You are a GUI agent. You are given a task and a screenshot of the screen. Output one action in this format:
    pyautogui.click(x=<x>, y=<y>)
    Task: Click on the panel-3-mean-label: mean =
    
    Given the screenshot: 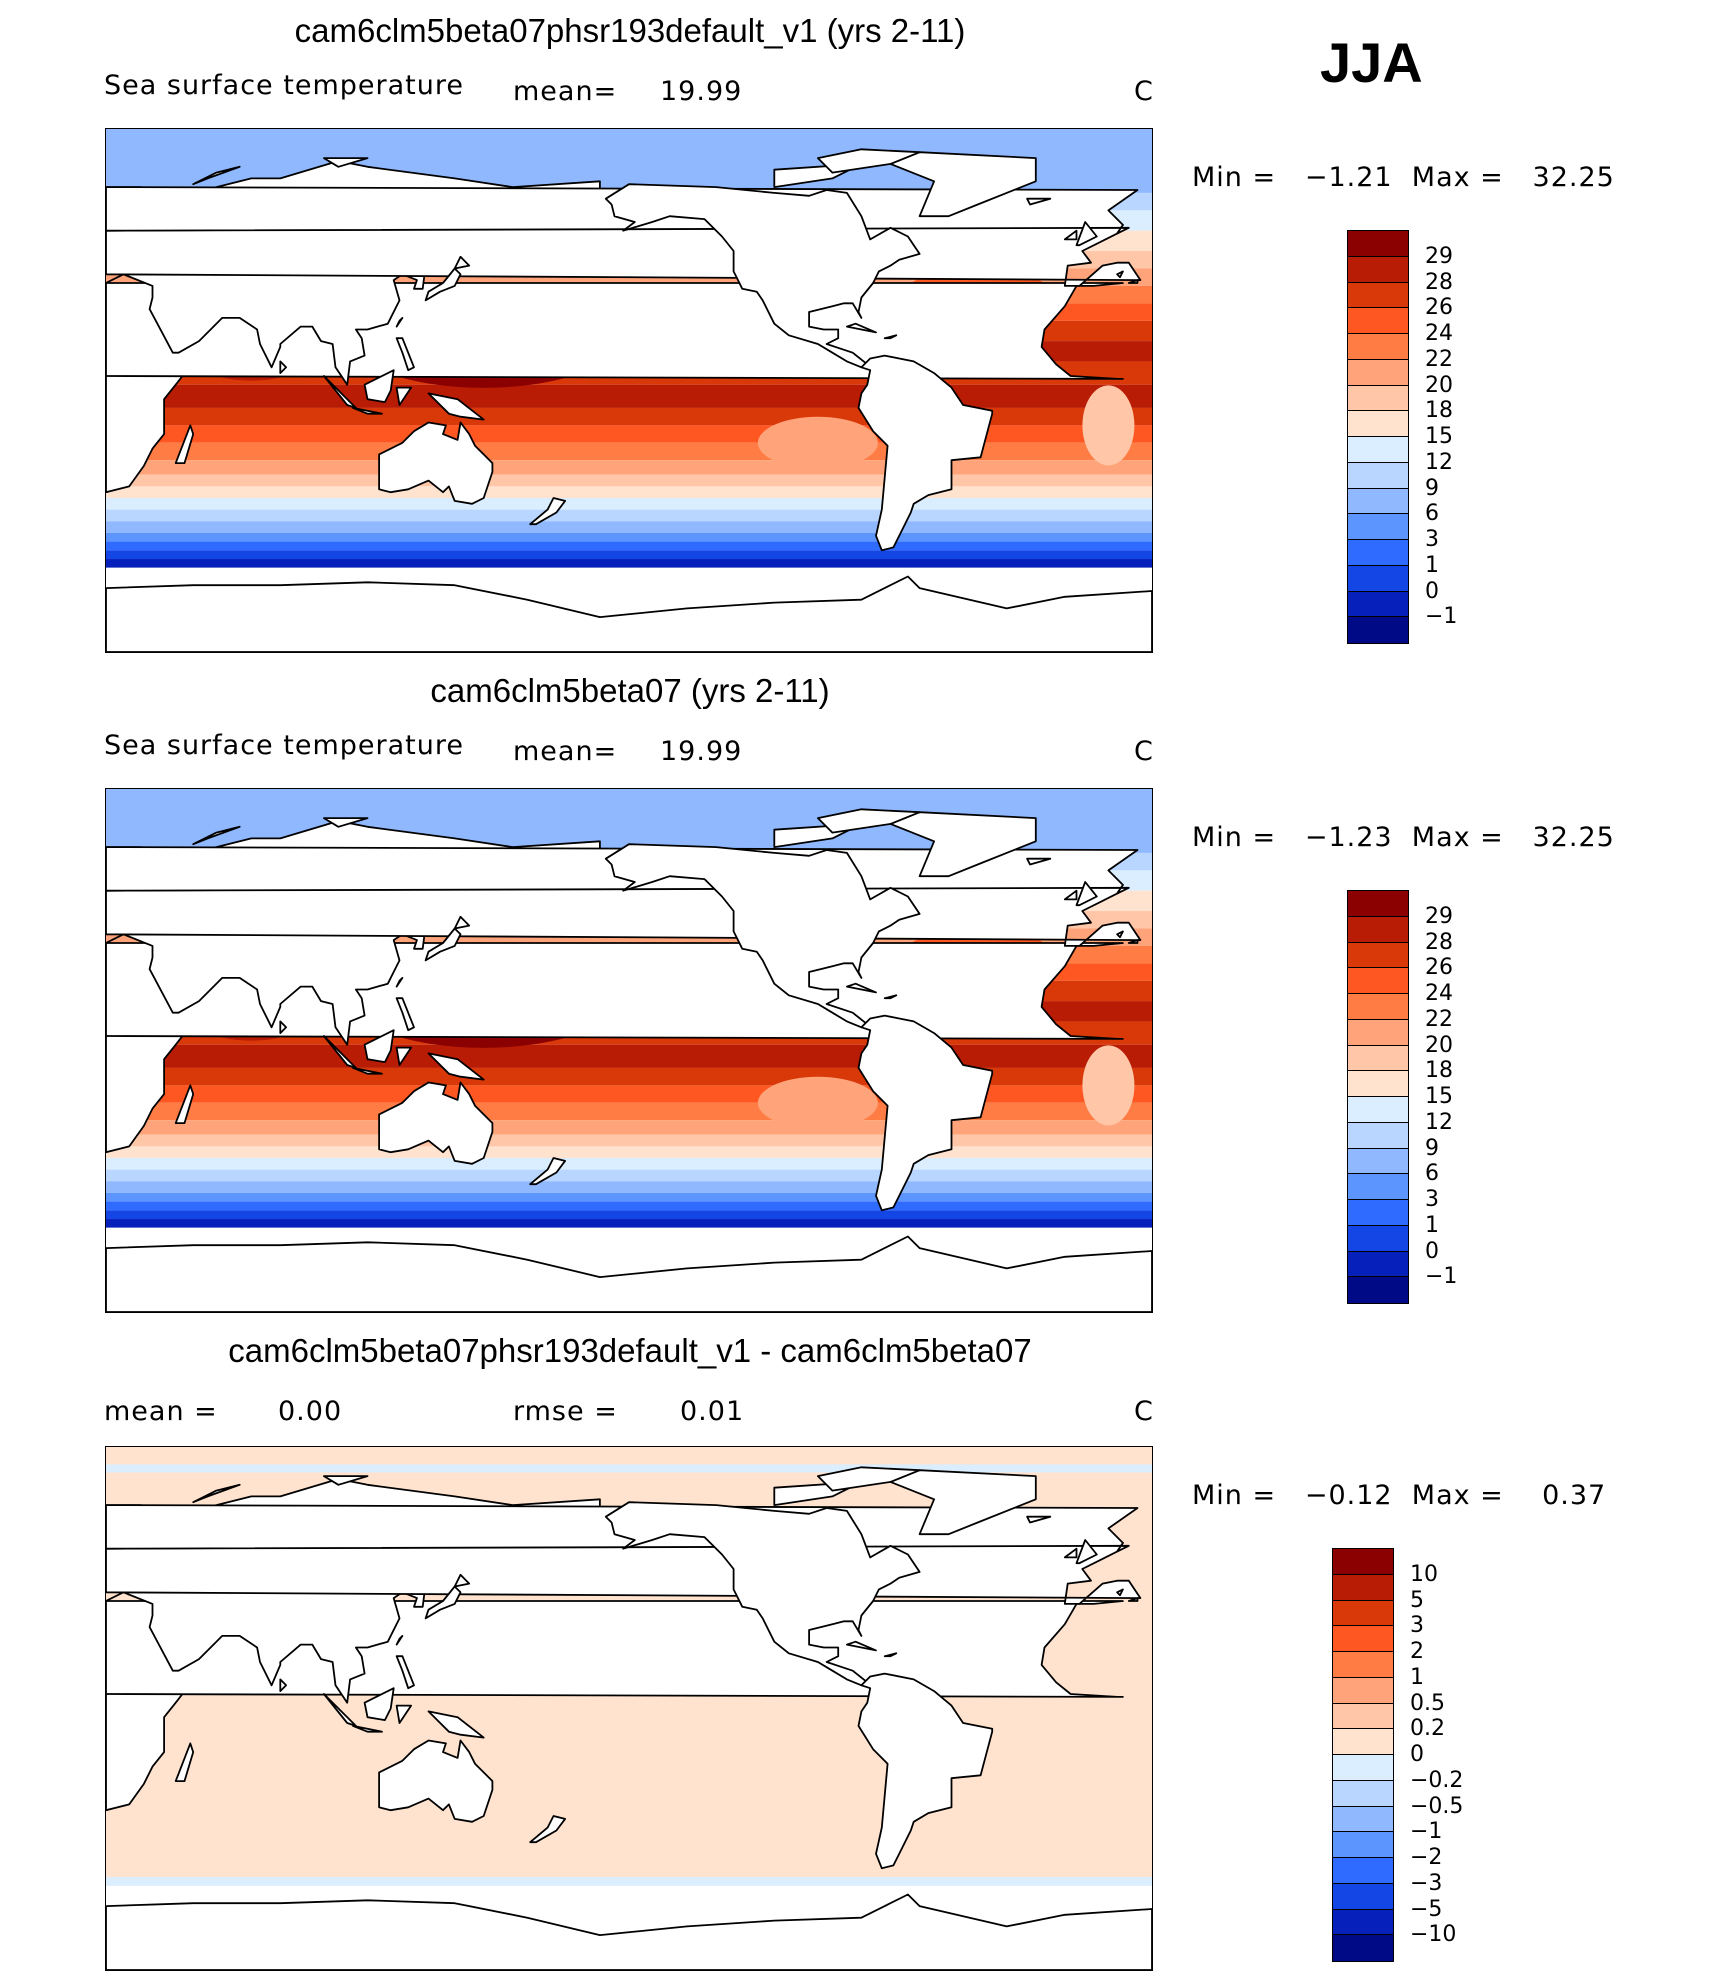 What is the action you would take?
    pyautogui.click(x=161, y=1411)
    